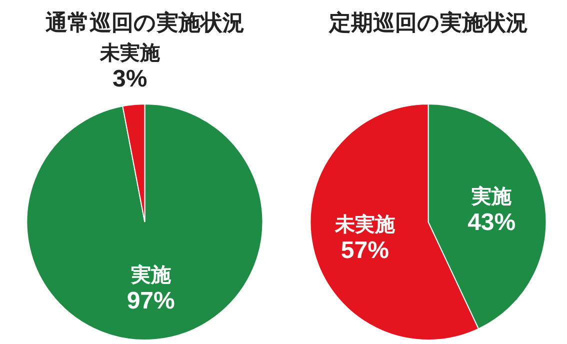  I want to click on chart-title: 定期巡回の実施状況, so click(428, 22).